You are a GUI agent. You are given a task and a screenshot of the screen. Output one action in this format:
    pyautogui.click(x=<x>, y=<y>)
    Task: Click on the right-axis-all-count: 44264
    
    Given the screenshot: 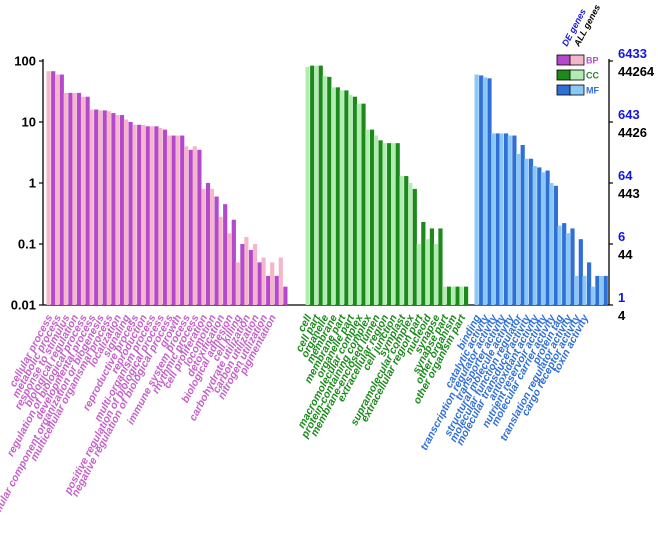 What is the action you would take?
    pyautogui.click(x=636, y=71)
    